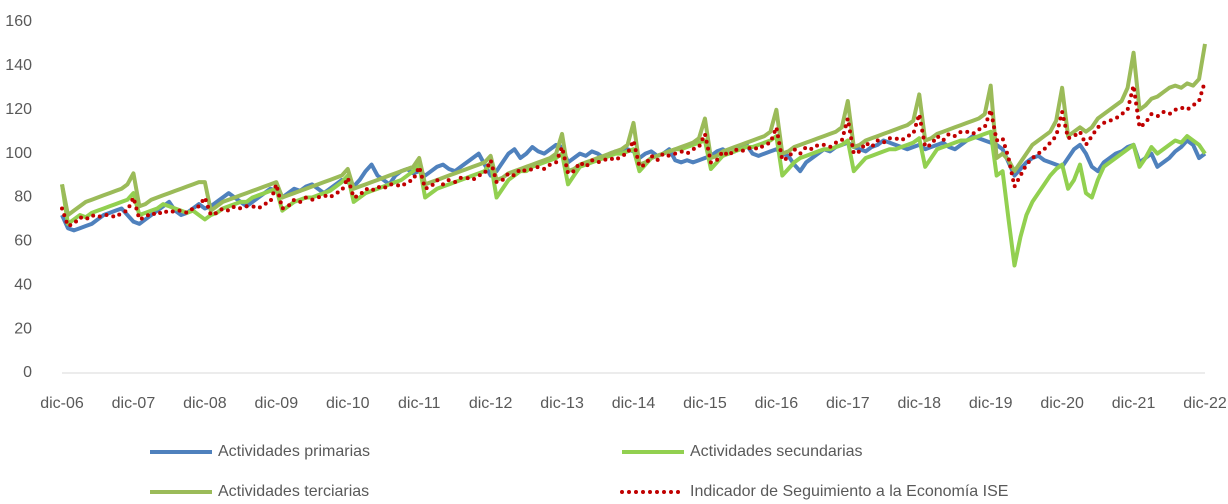 The width and height of the screenshot is (1228, 504). What do you see at coordinates (23, 328) in the screenshot?
I see `y-tick-label: 20` at bounding box center [23, 328].